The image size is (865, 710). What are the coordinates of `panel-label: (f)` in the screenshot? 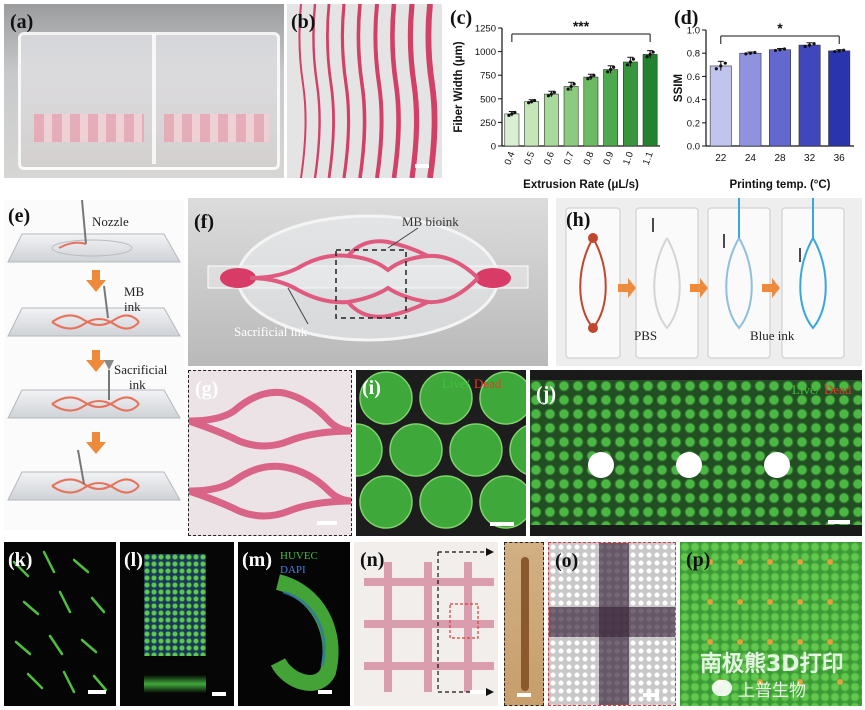 It's located at (204, 222).